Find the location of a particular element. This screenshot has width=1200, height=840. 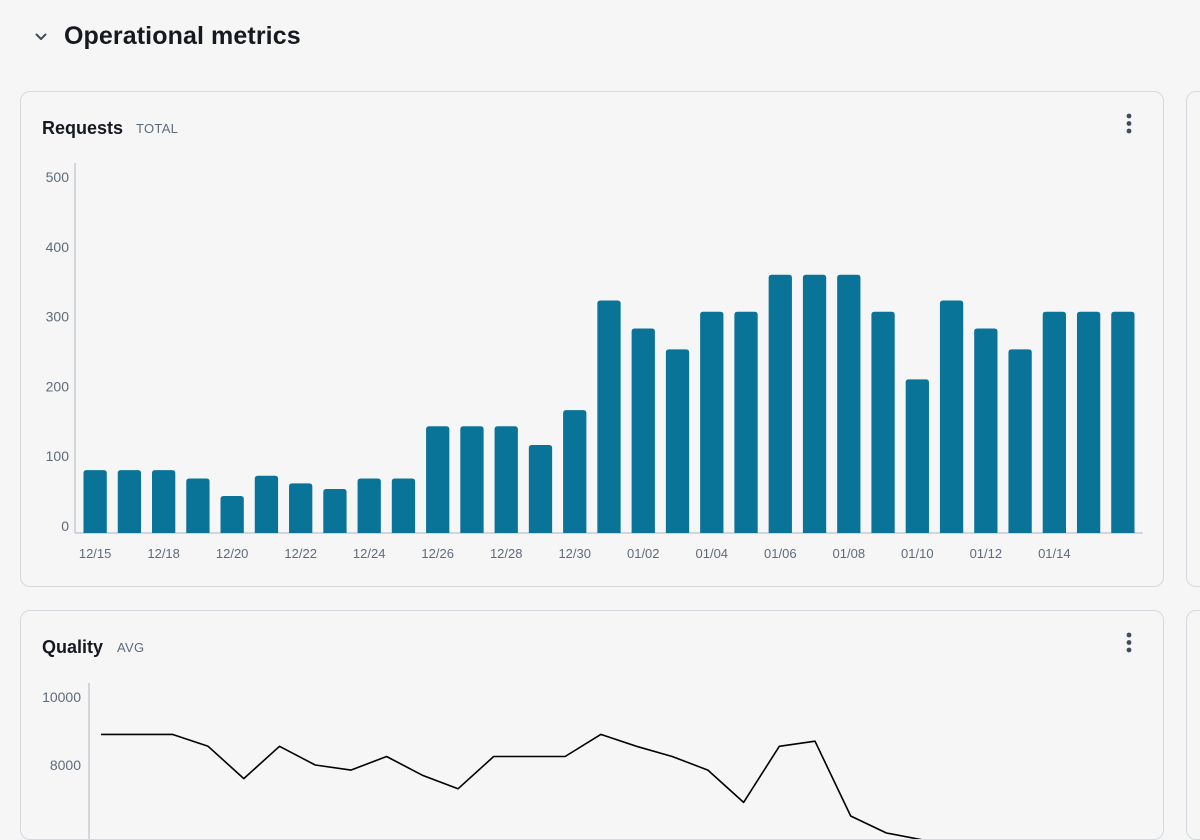

bar-12/18 is located at coordinates (197, 506).